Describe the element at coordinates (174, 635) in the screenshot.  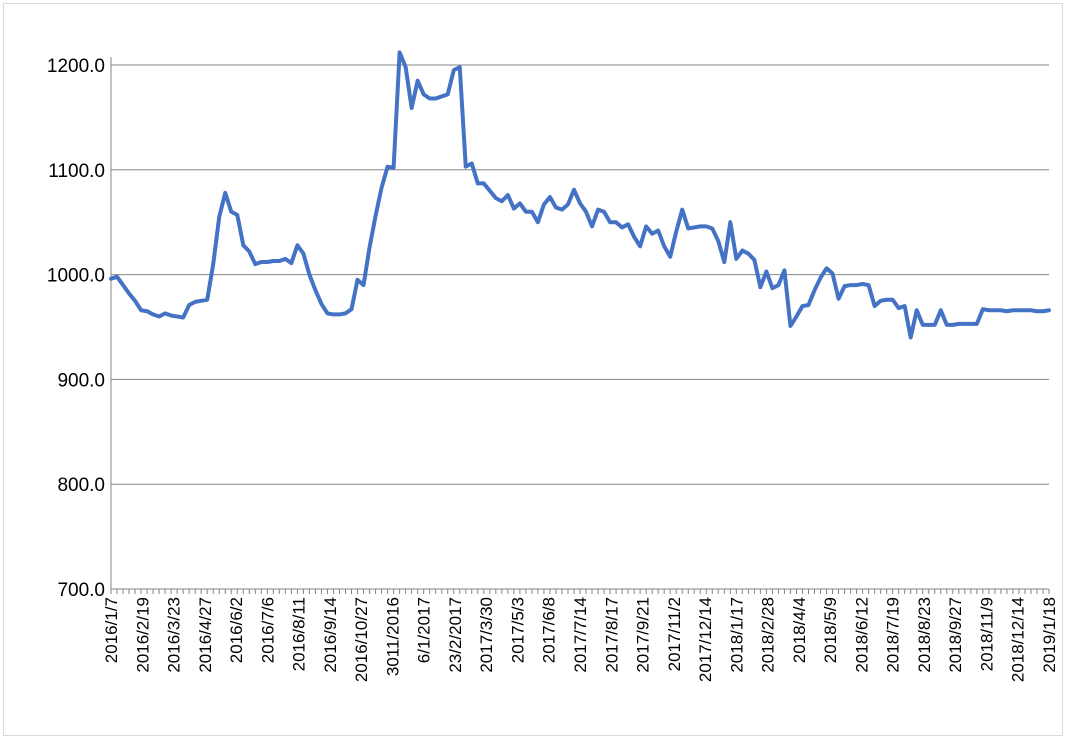
I see `x-tick-label: 2016/3/23` at that location.